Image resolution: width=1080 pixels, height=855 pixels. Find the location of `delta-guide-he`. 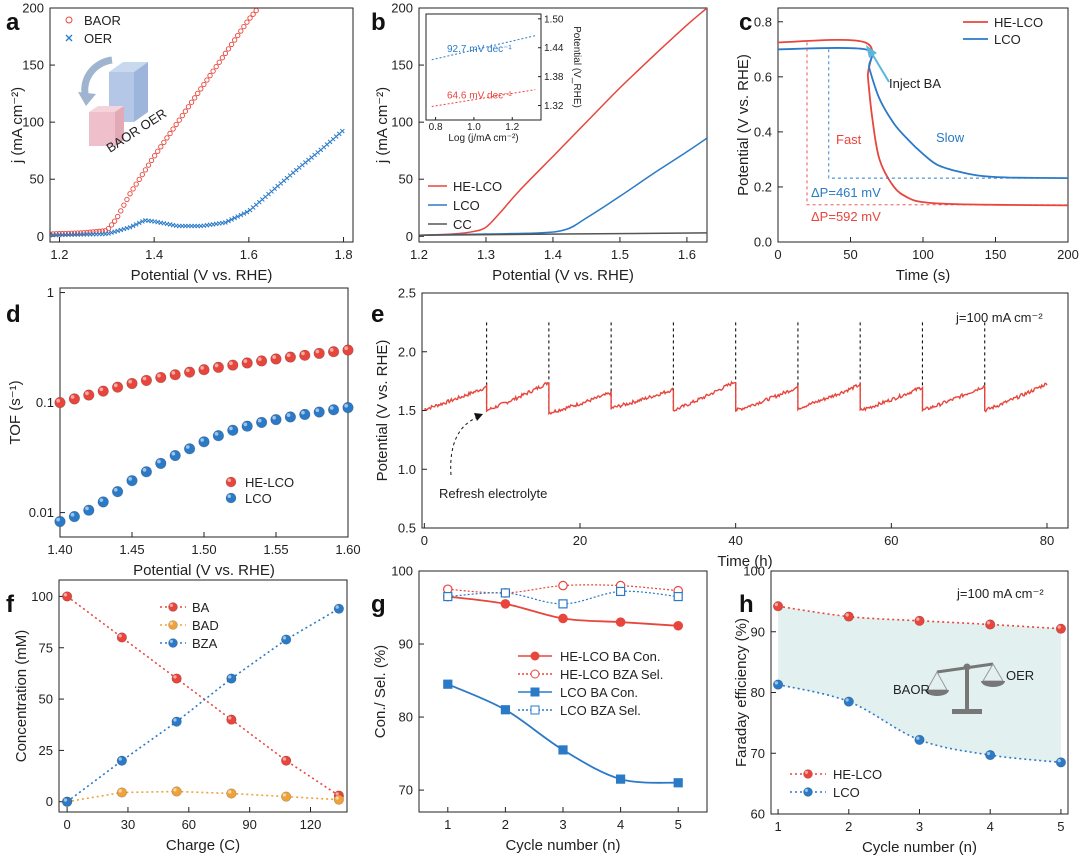

delta-guide-he is located at coordinates (937, 124).